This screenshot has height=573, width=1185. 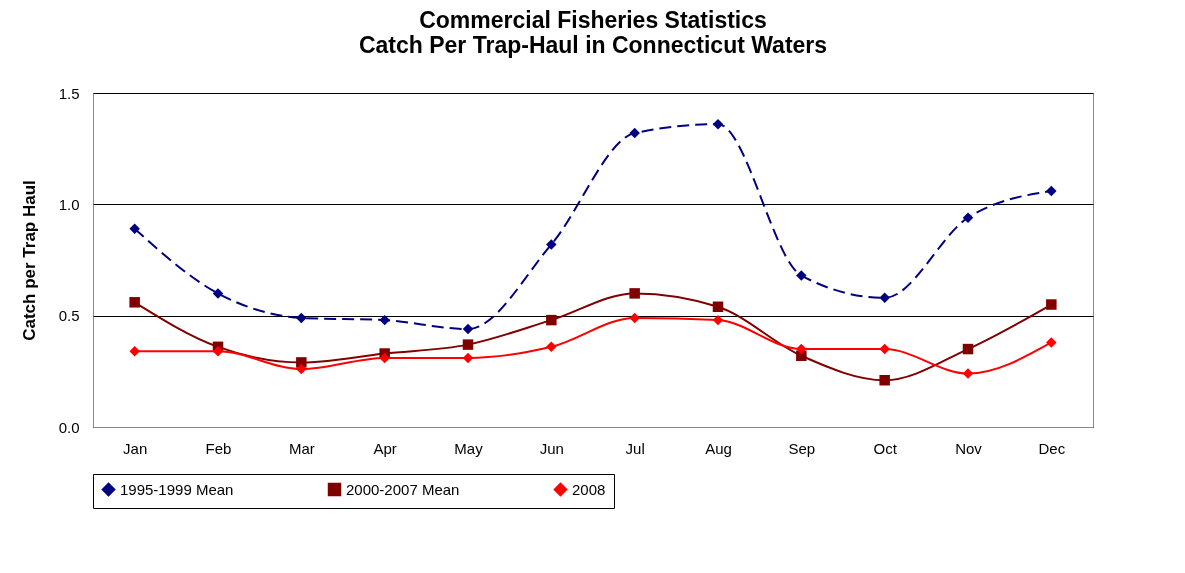 What do you see at coordinates (635, 448) in the screenshot?
I see `x-tick-label: Jul` at bounding box center [635, 448].